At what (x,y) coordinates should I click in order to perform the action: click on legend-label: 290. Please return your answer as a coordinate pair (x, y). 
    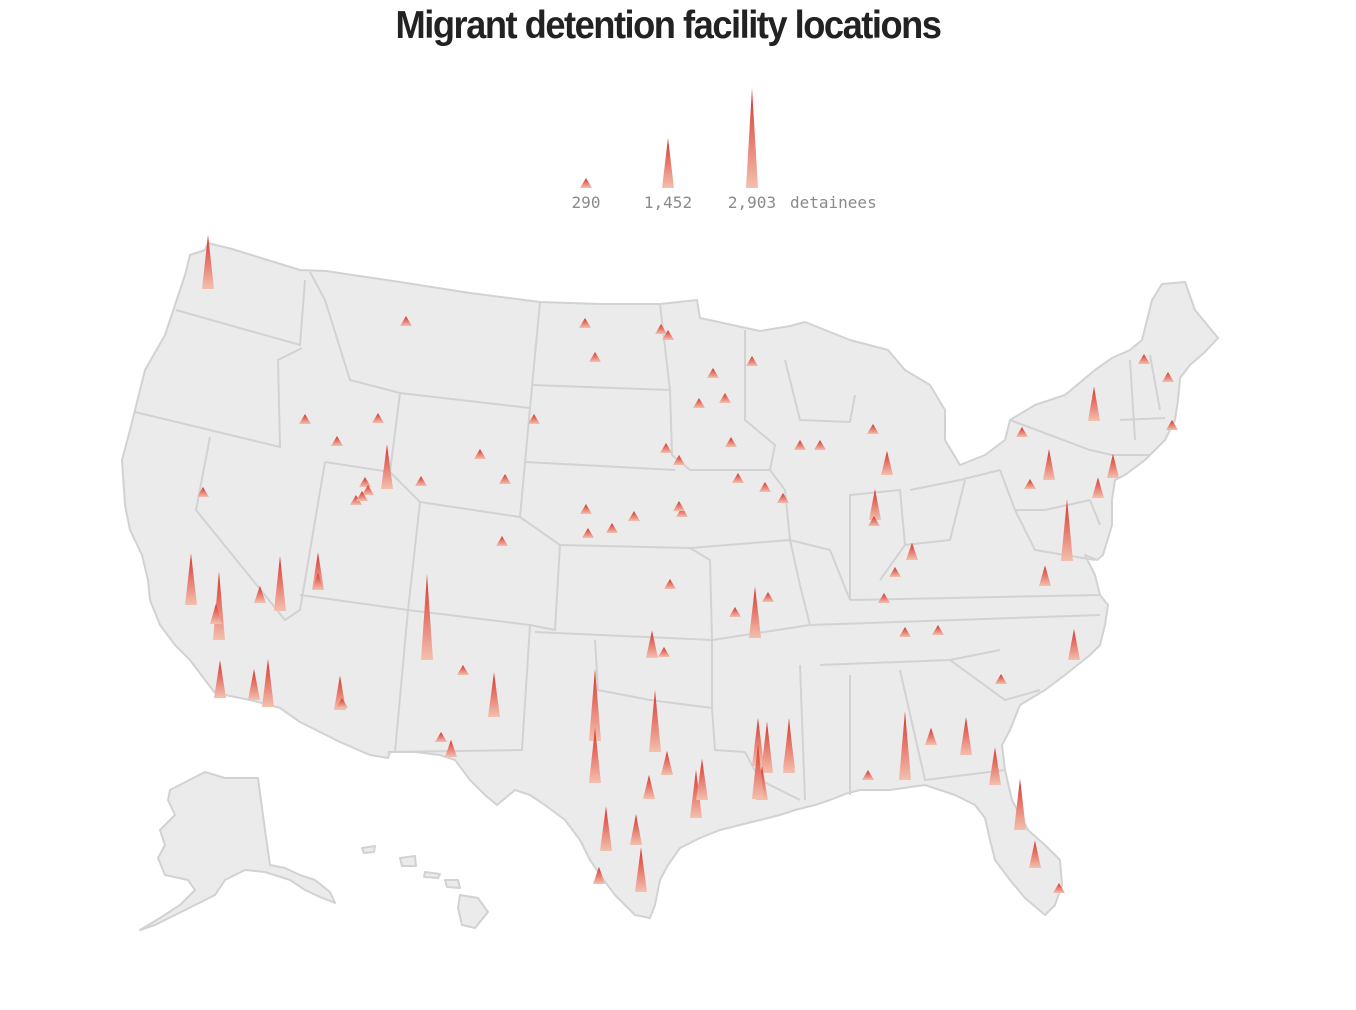
    Looking at the image, I should click on (586, 202).